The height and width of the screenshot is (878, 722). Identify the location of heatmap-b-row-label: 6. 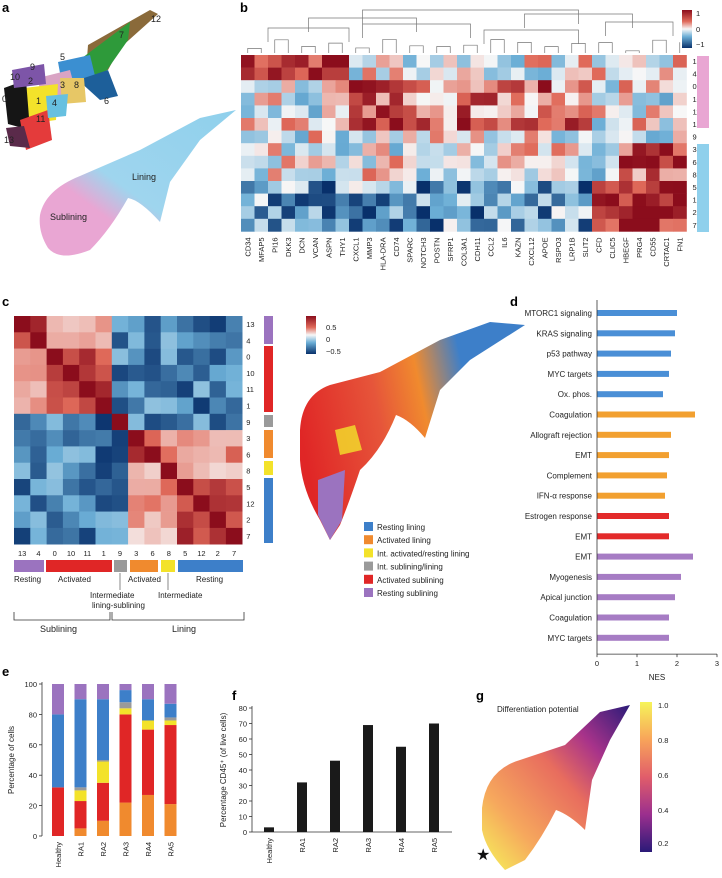
(695, 162).